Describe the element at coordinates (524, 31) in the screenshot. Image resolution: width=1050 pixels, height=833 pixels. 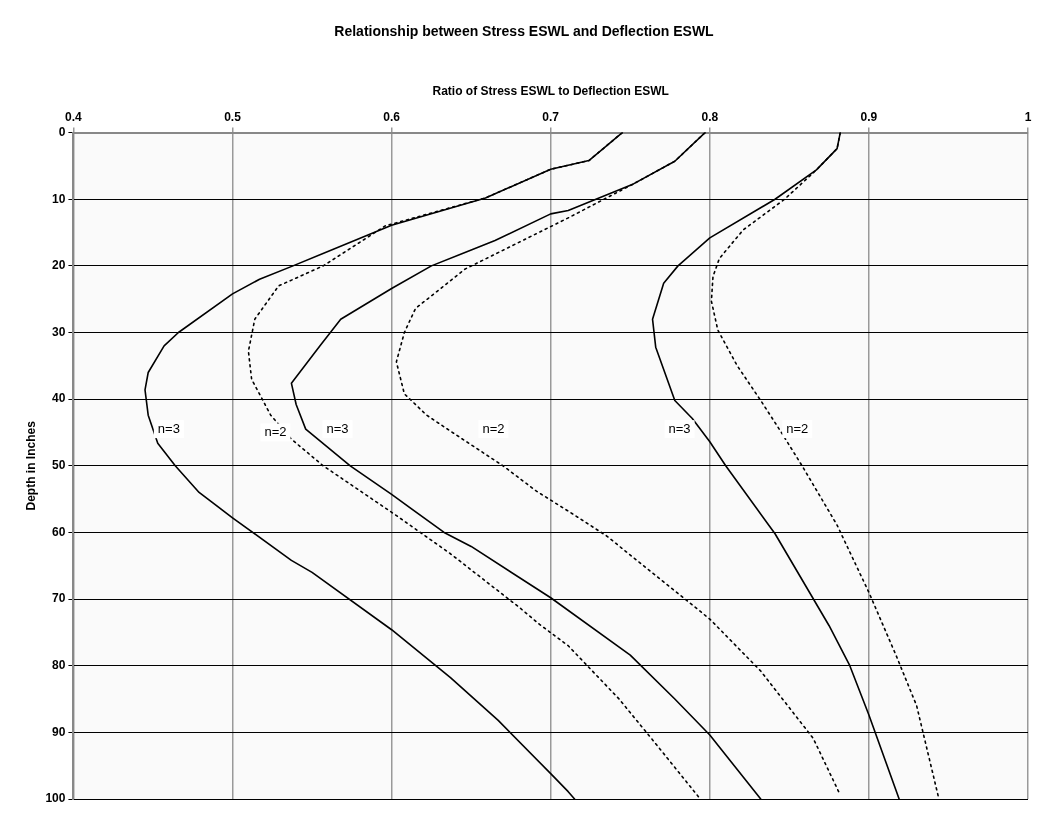
I see `chart-title: Relationship between Stress ESWL and Deflection ESWL` at that location.